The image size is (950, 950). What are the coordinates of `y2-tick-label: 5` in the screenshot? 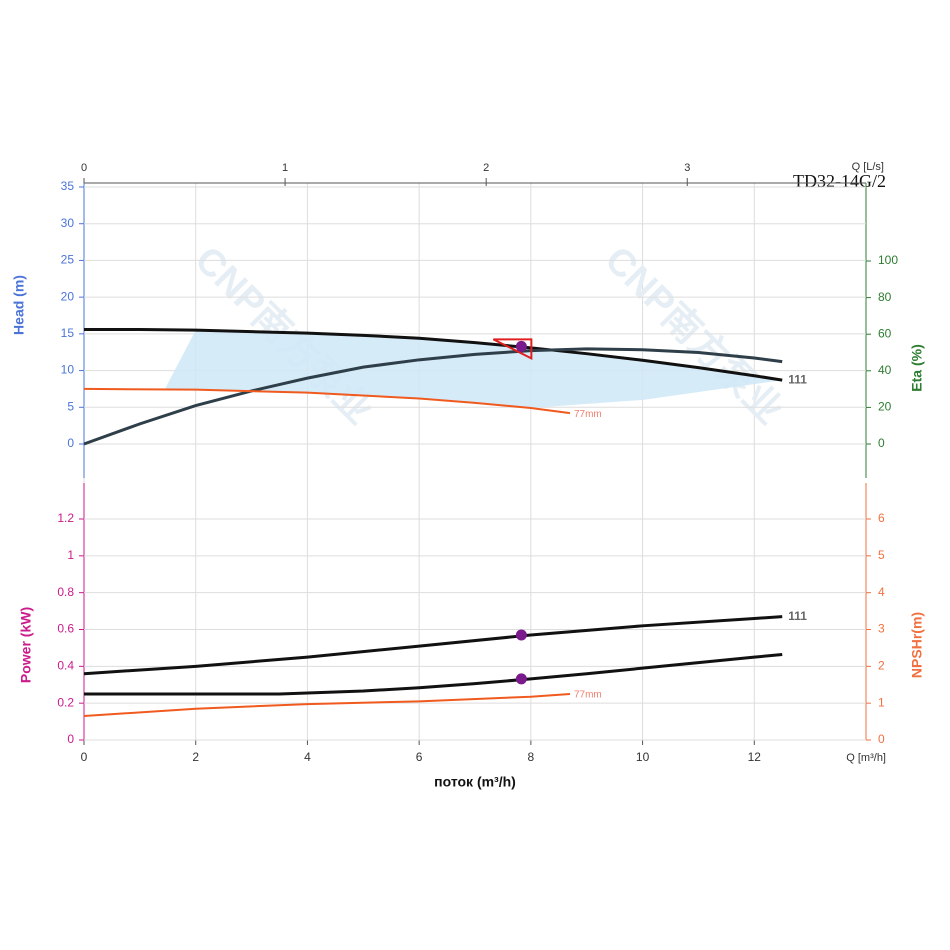 It's located at (881, 555).